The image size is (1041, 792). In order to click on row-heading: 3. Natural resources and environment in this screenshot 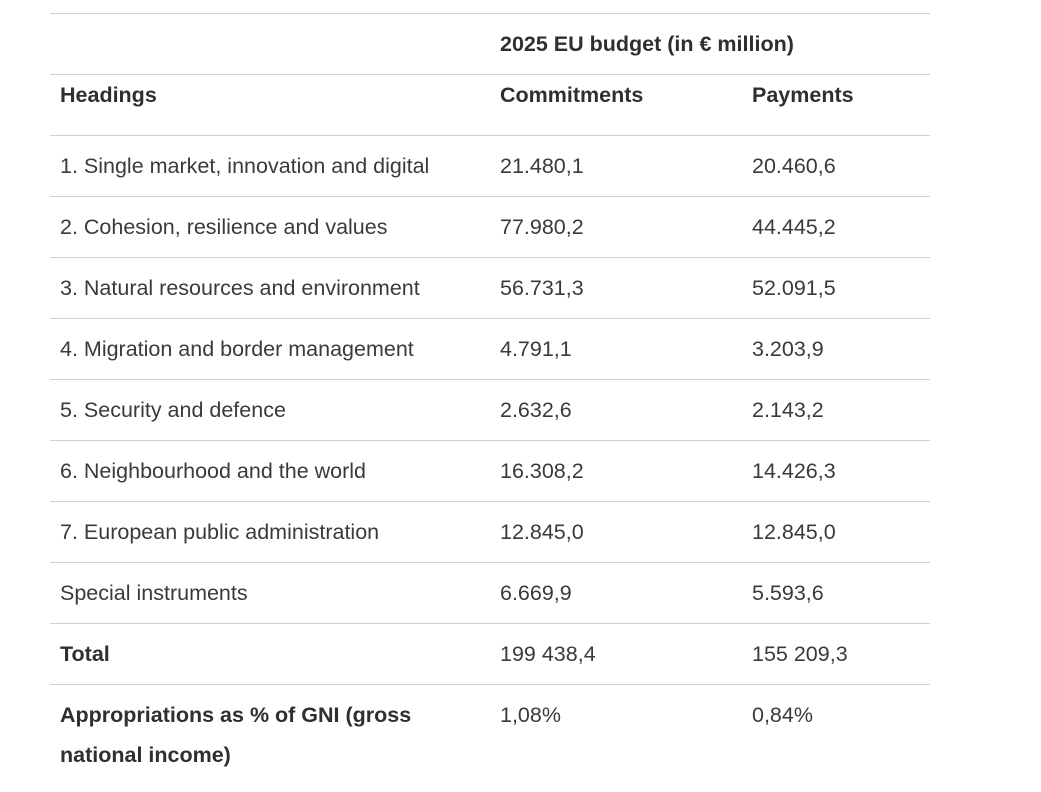, I will do `click(240, 288)`.